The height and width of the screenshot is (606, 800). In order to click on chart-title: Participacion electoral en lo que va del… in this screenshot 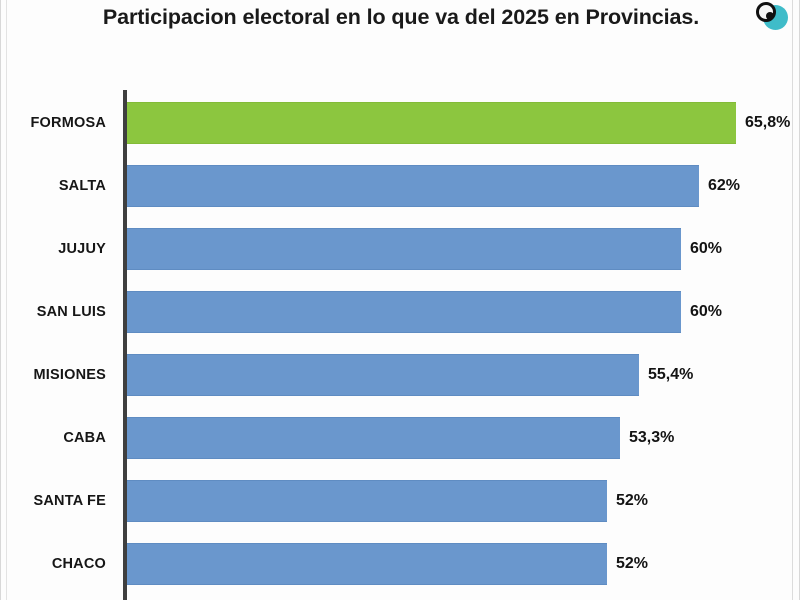, I will do `click(401, 17)`.